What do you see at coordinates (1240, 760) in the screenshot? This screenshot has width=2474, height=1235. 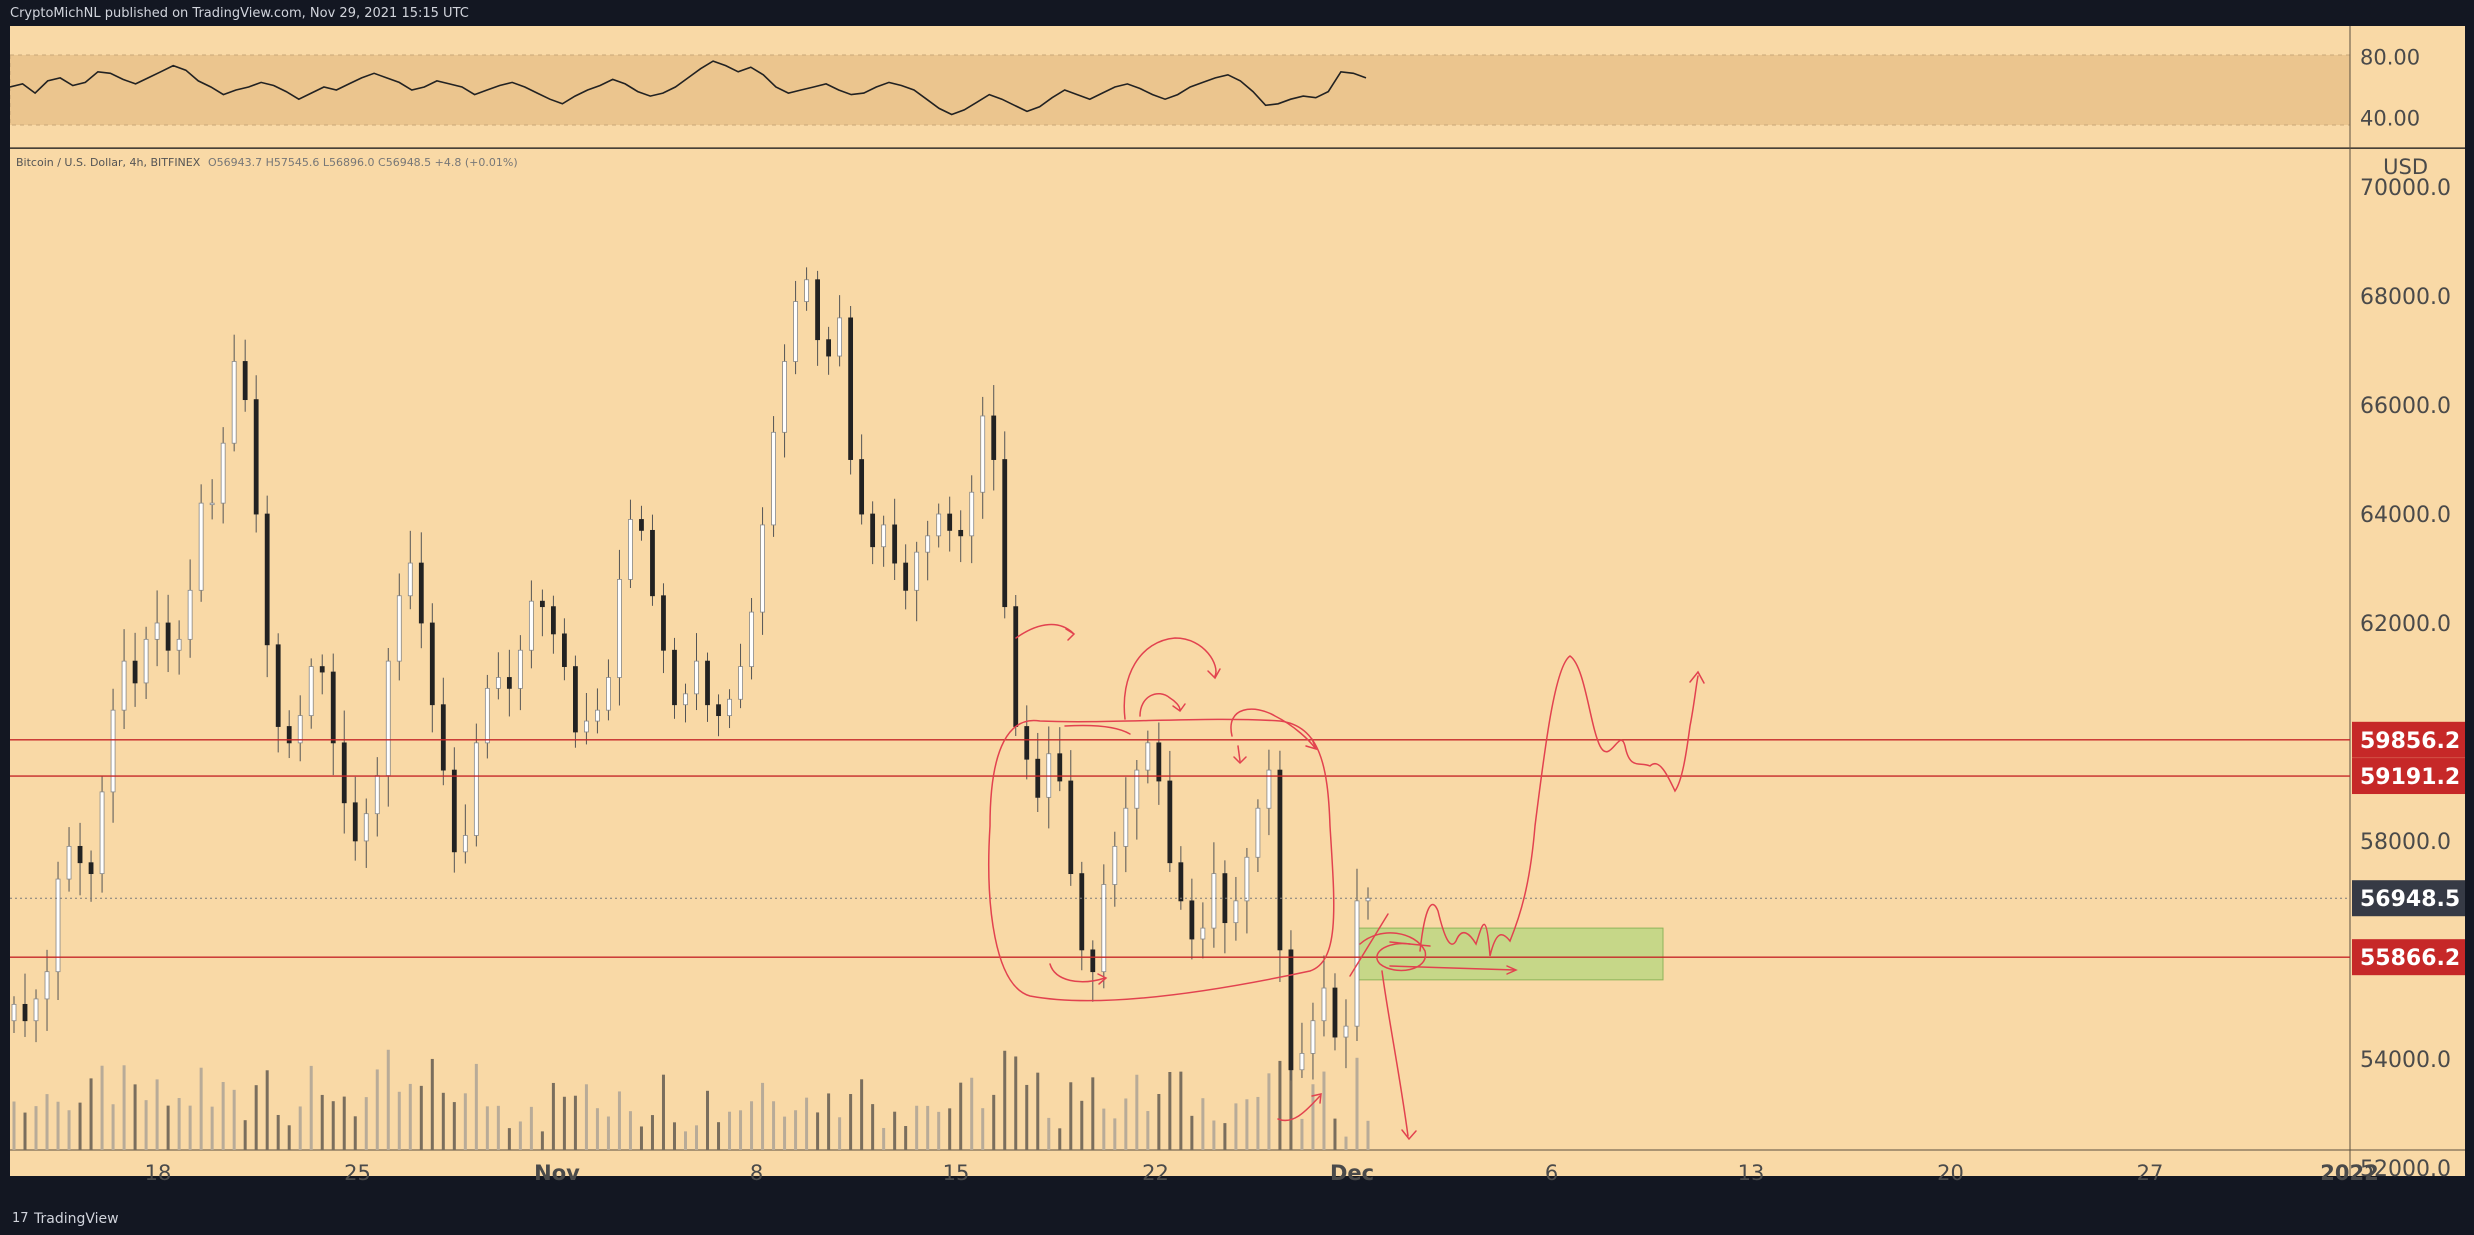 I see `arc-arrow-5-head` at bounding box center [1240, 760].